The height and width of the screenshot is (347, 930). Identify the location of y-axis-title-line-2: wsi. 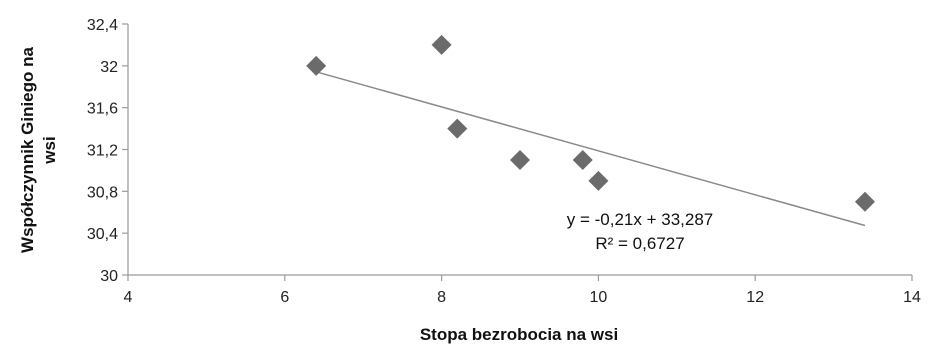
(49, 150).